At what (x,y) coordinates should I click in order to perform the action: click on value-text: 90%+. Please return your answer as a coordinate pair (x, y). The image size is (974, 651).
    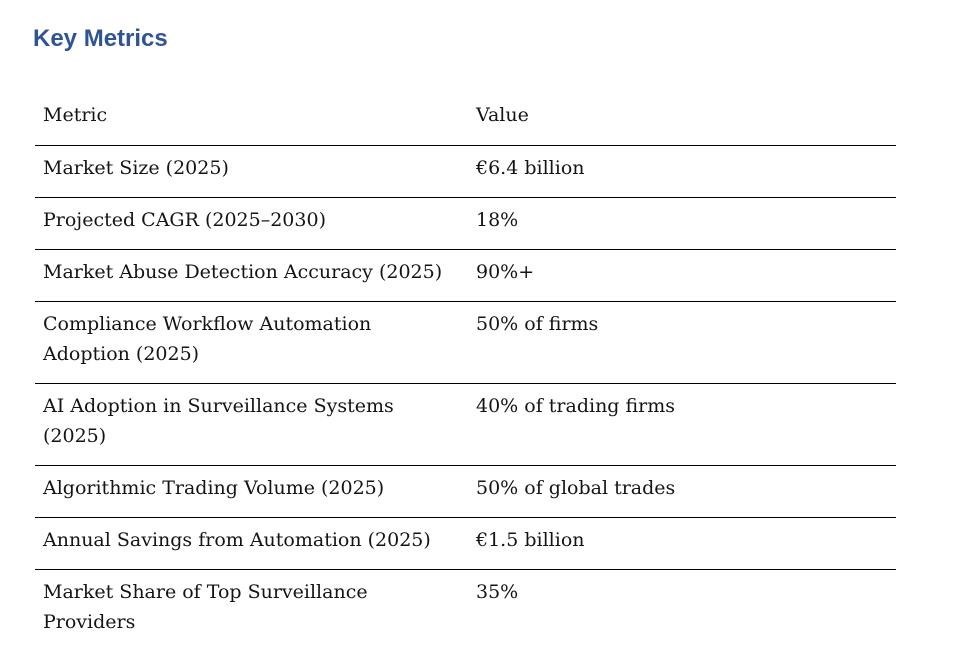
    Looking at the image, I should click on (505, 272).